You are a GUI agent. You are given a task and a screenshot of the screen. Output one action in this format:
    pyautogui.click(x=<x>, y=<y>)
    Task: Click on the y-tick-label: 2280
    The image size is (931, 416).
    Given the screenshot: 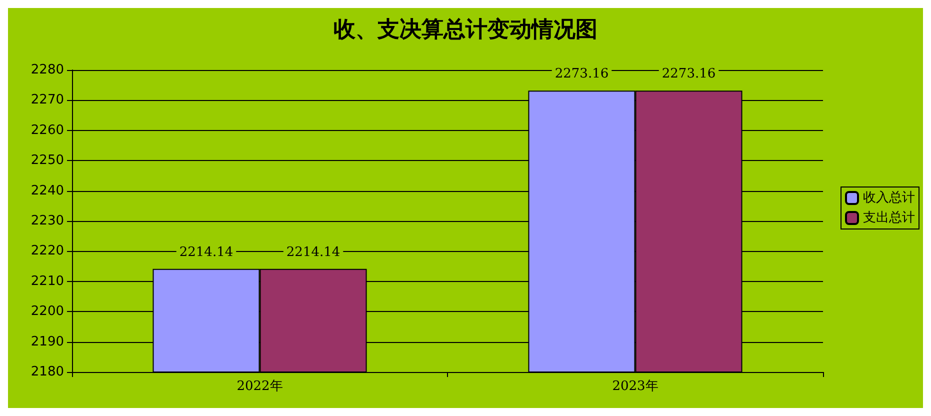 What is the action you would take?
    pyautogui.click(x=47, y=70)
    